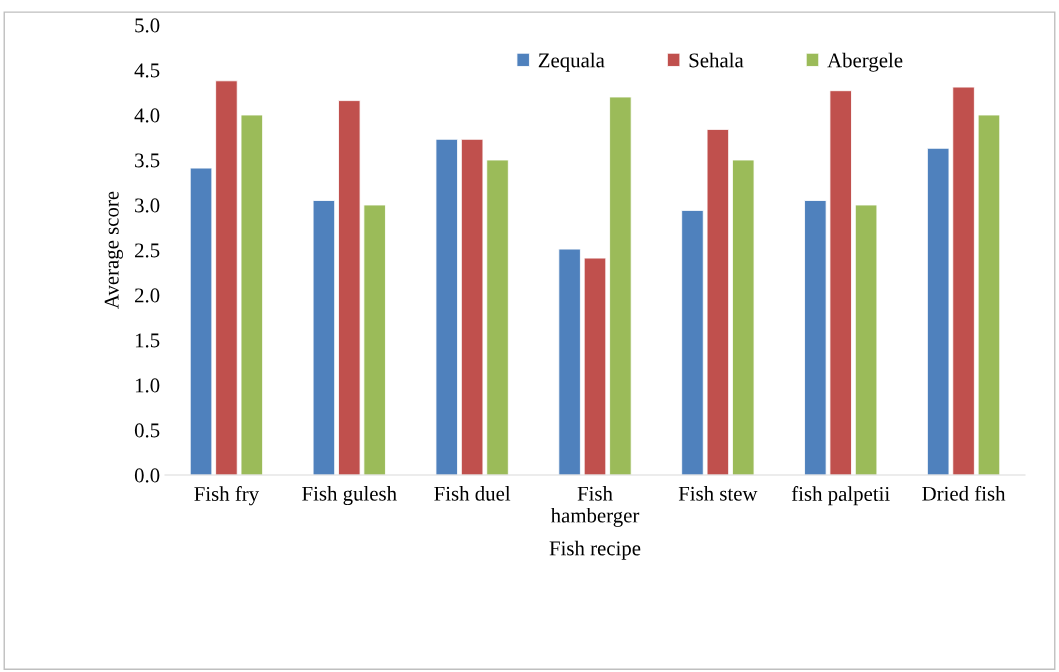  What do you see at coordinates (716, 60) in the screenshot?
I see `legend-label: Sehala` at bounding box center [716, 60].